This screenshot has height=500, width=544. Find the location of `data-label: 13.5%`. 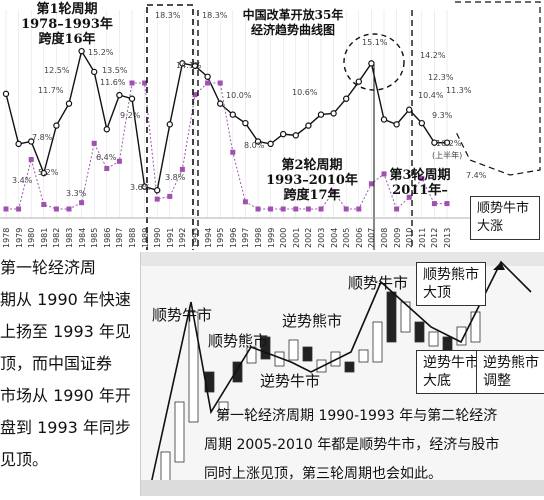

data-label: 13.5% is located at coordinates (115, 70).